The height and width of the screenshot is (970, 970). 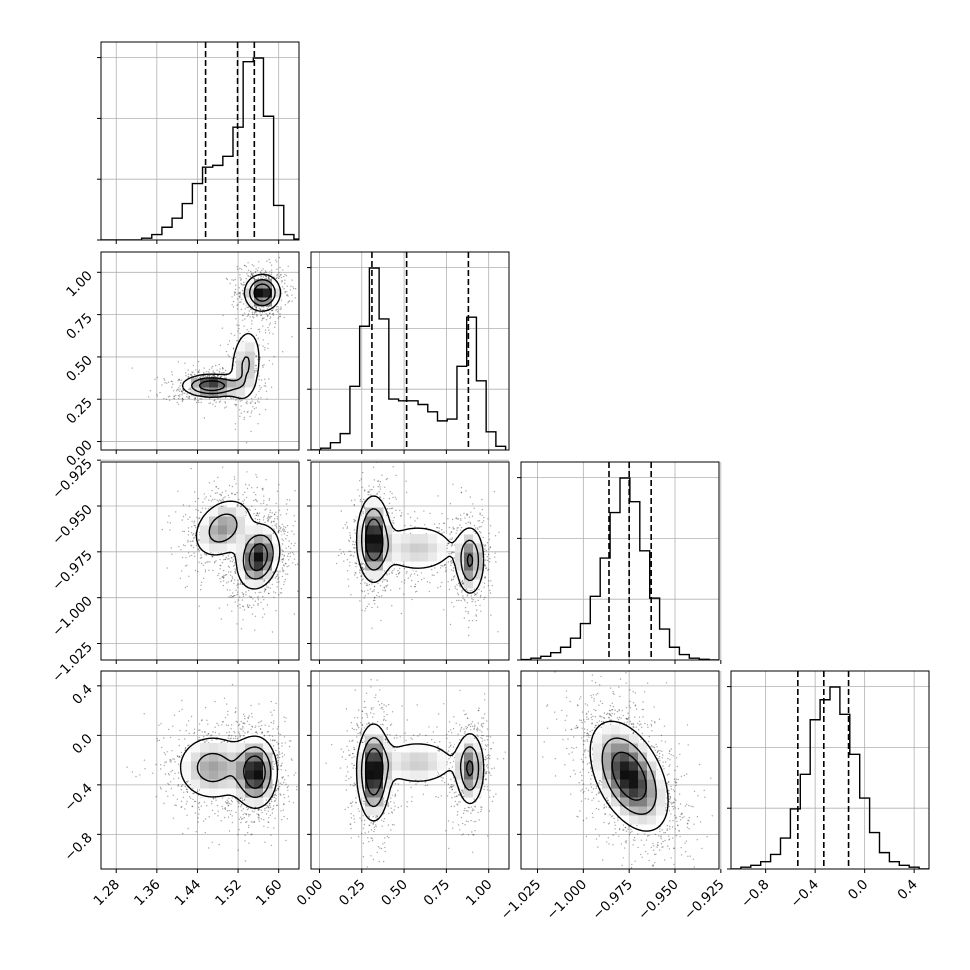 I want to click on axes-frame, so click(x=410, y=351).